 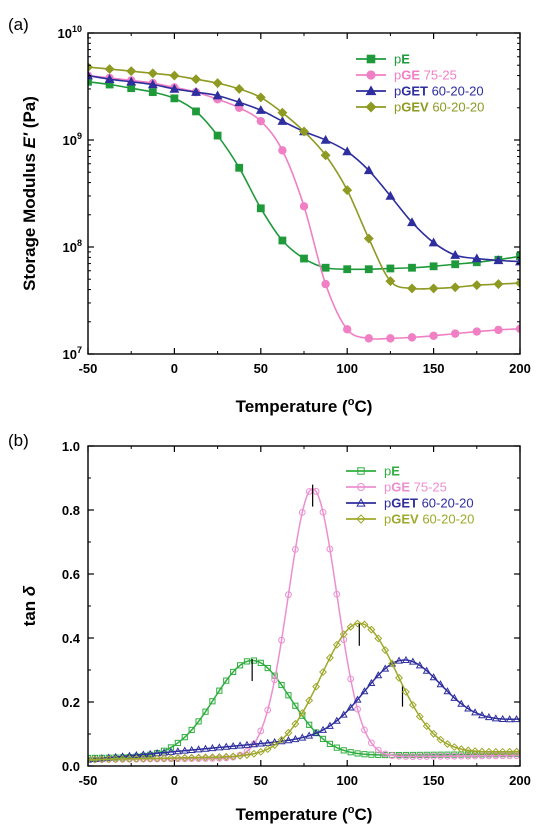 I want to click on y-axis-title: Storage Modulus E' (Pa), so click(x=29, y=193).